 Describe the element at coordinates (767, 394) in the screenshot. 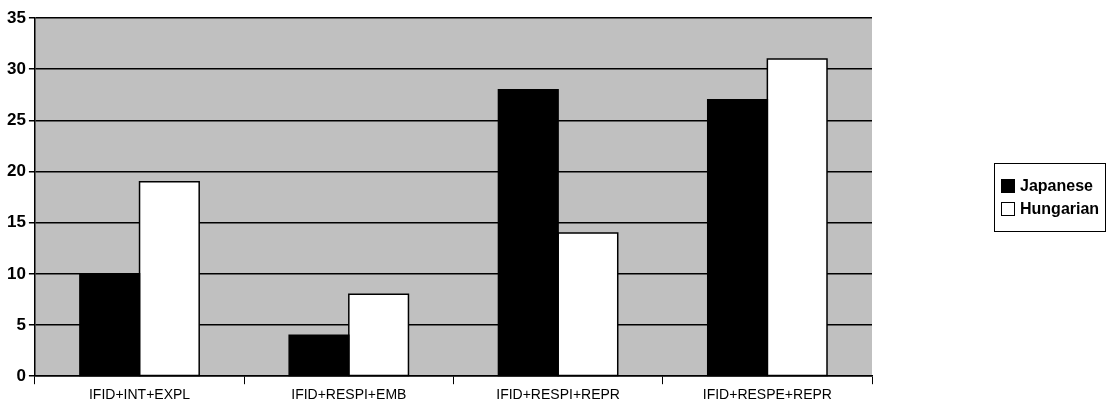

I see `x-tick-label: IFID+RESPE+REPR` at that location.